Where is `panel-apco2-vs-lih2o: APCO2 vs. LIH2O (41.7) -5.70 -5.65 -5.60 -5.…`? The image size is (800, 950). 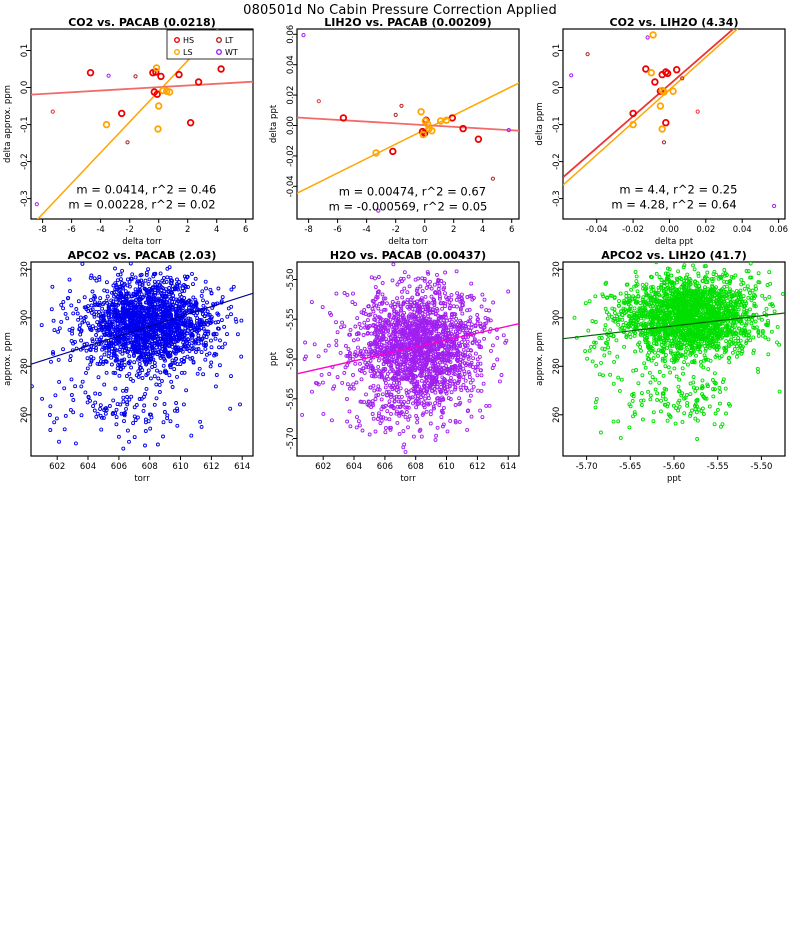
panel-apco2-vs-lih2o: APCO2 vs. LIH2O (41.7) -5.70 -5.65 -5.60 -5.… is located at coordinates (666, 372).